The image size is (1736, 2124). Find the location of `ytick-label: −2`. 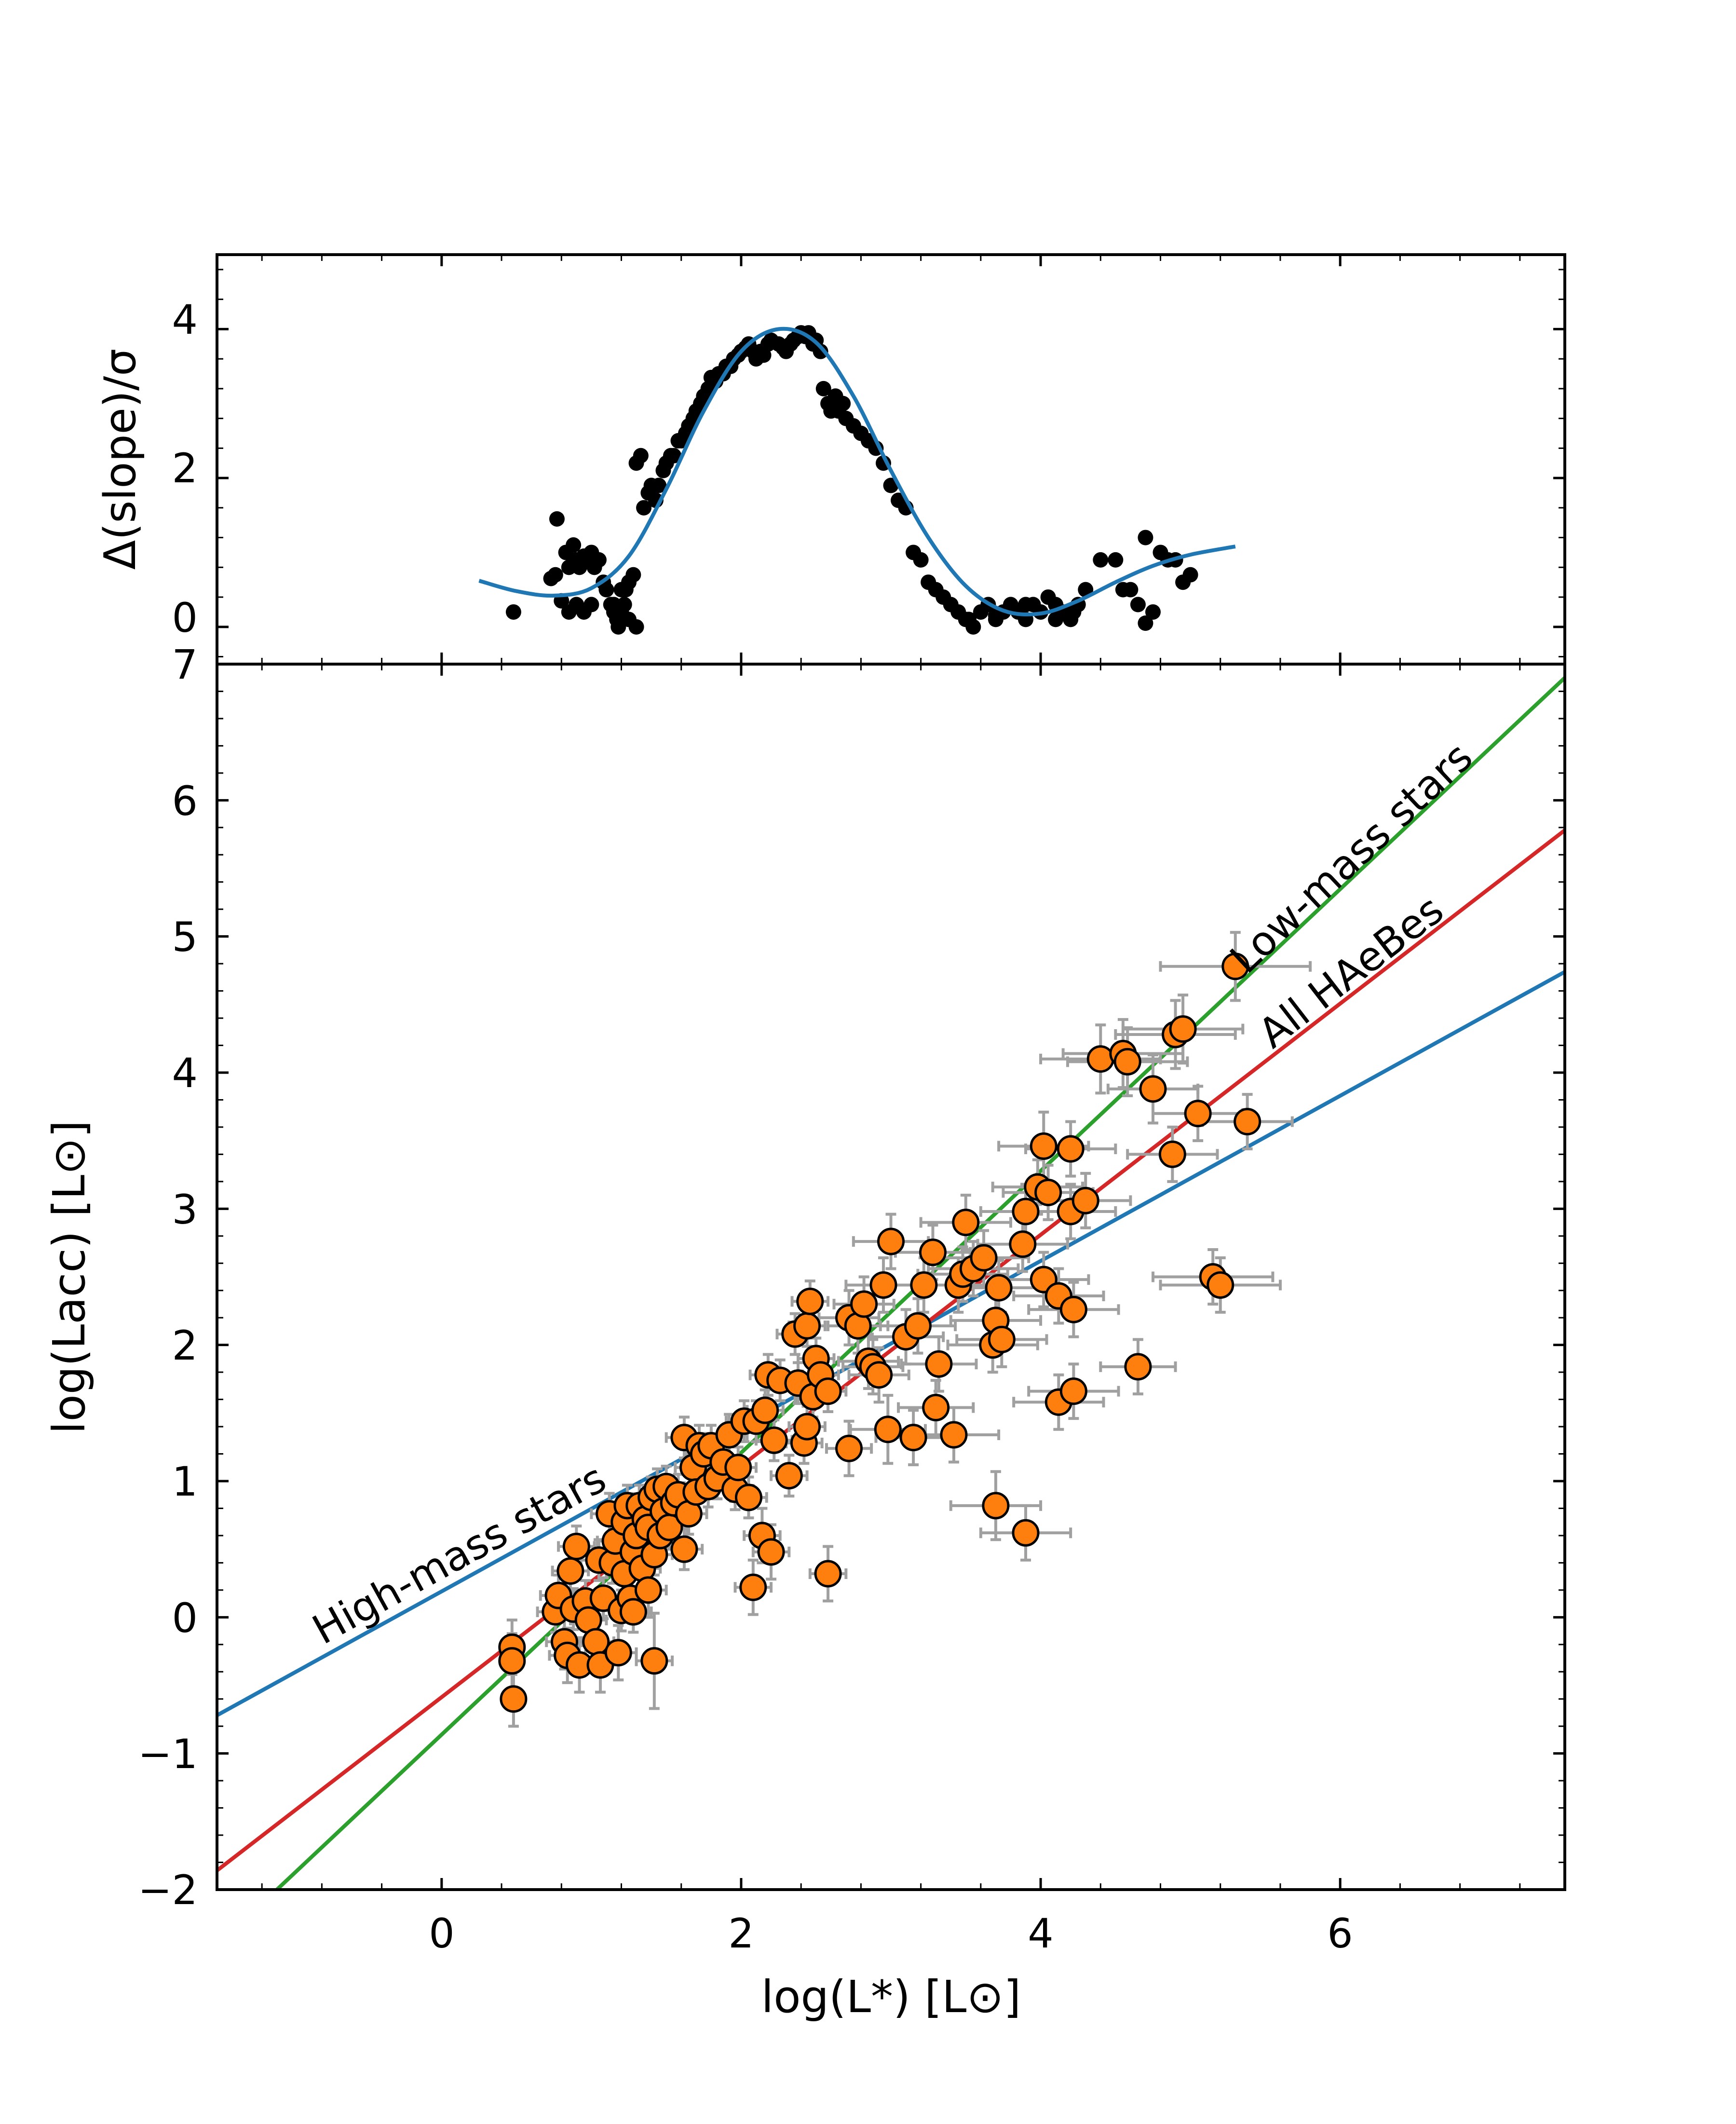

ytick-label: −2 is located at coordinates (168, 1890).